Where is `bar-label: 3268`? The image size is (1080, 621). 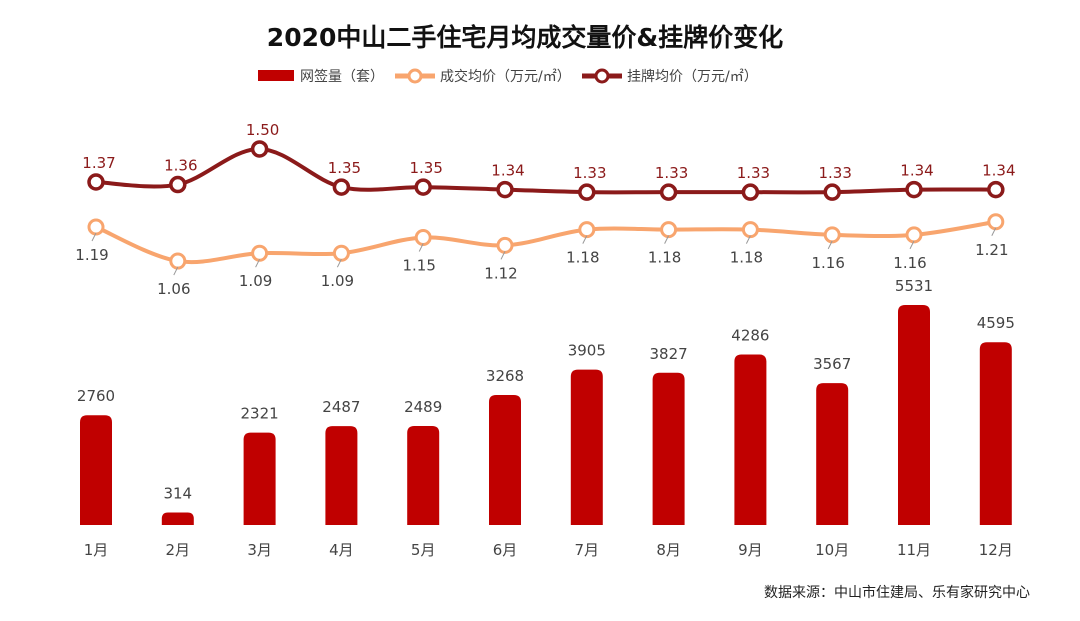
bar-label: 3268 is located at coordinates (505, 376).